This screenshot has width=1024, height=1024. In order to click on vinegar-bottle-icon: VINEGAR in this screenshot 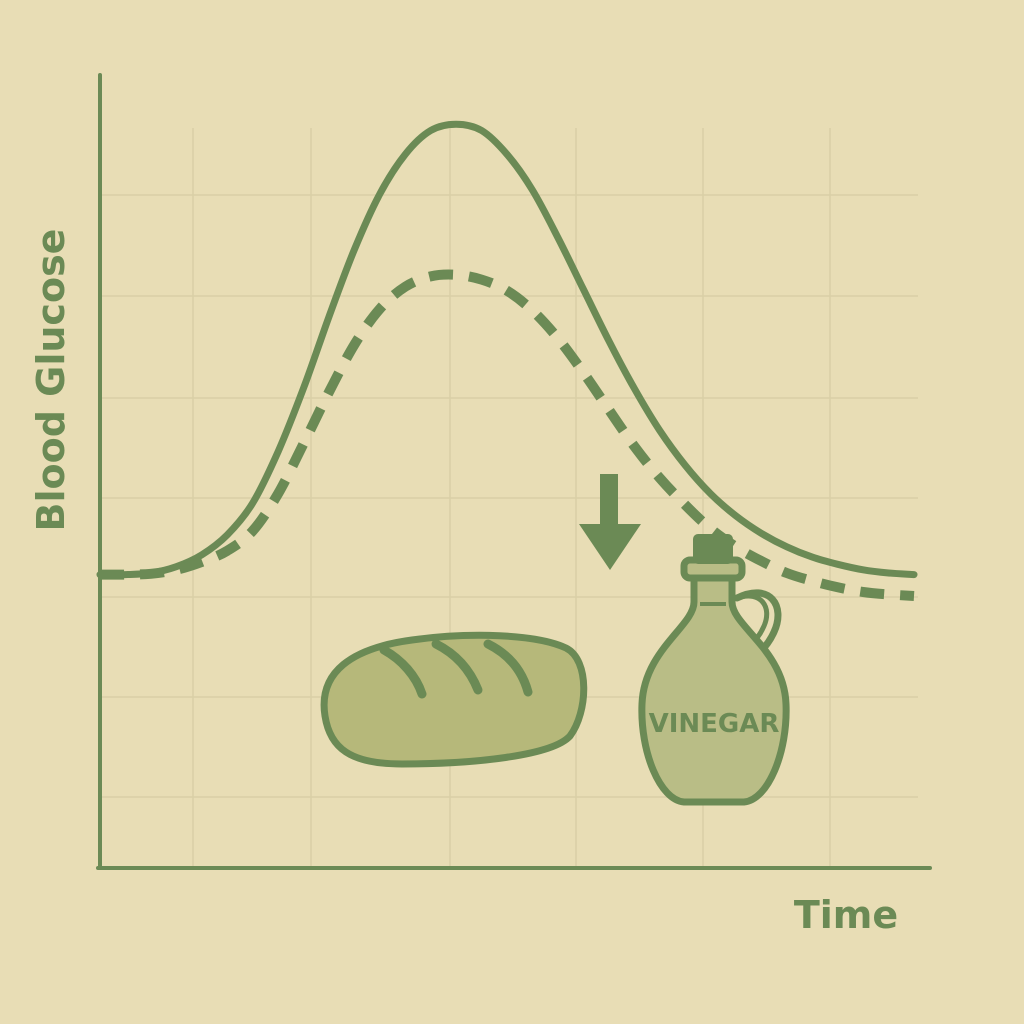, I will do `click(714, 670)`.